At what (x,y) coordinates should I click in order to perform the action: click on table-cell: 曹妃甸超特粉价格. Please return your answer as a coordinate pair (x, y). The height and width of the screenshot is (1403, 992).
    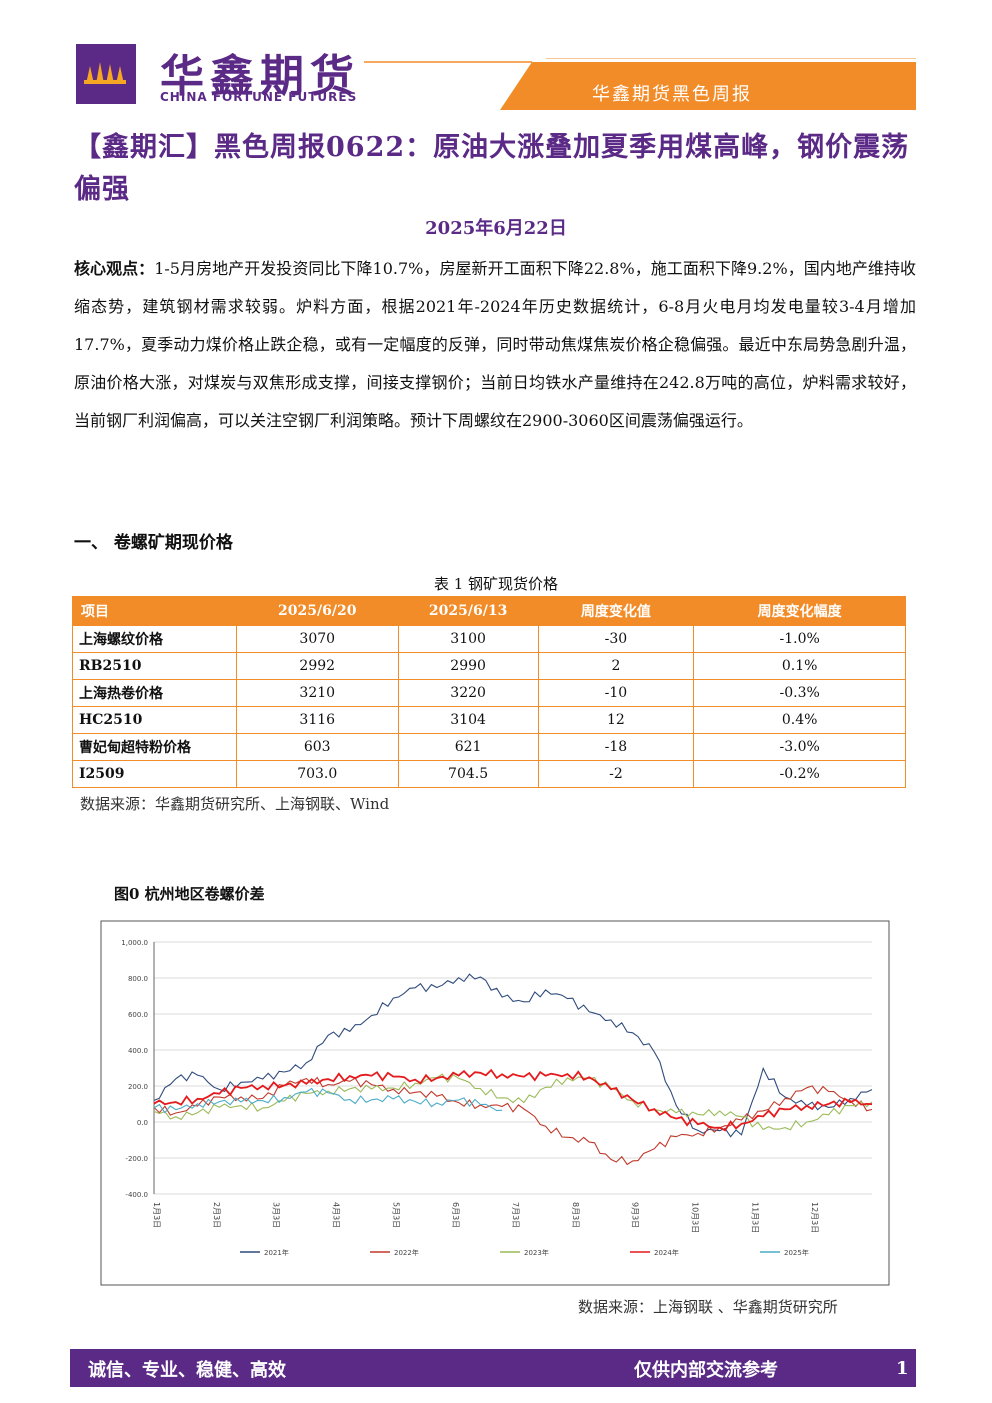
    Looking at the image, I should click on (154, 747).